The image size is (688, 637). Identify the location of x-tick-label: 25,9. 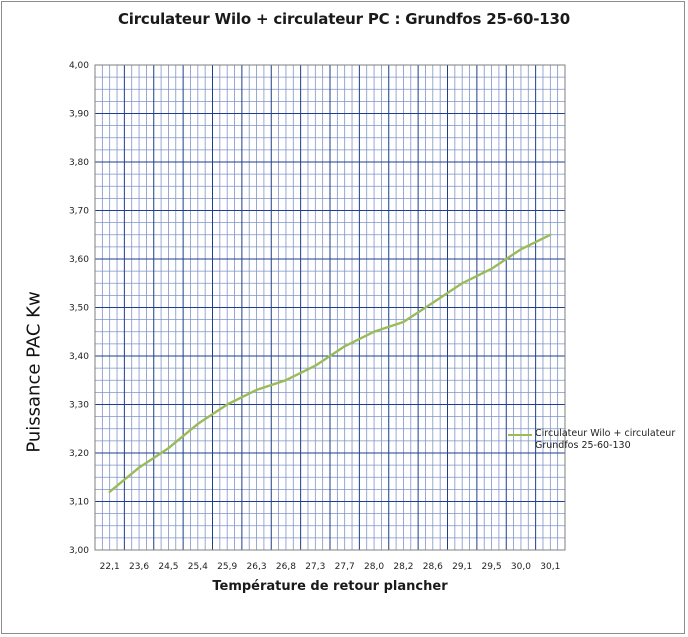
(227, 567).